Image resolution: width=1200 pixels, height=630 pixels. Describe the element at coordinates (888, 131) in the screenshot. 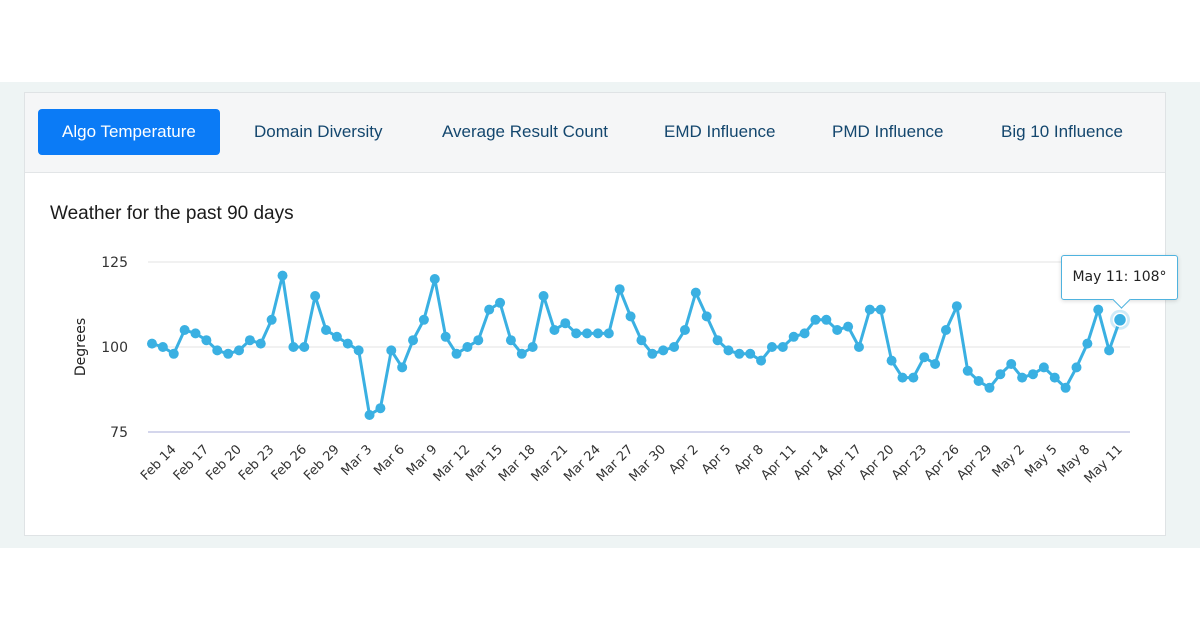

I see `tab-pmd-influence: PMD Influence` at that location.